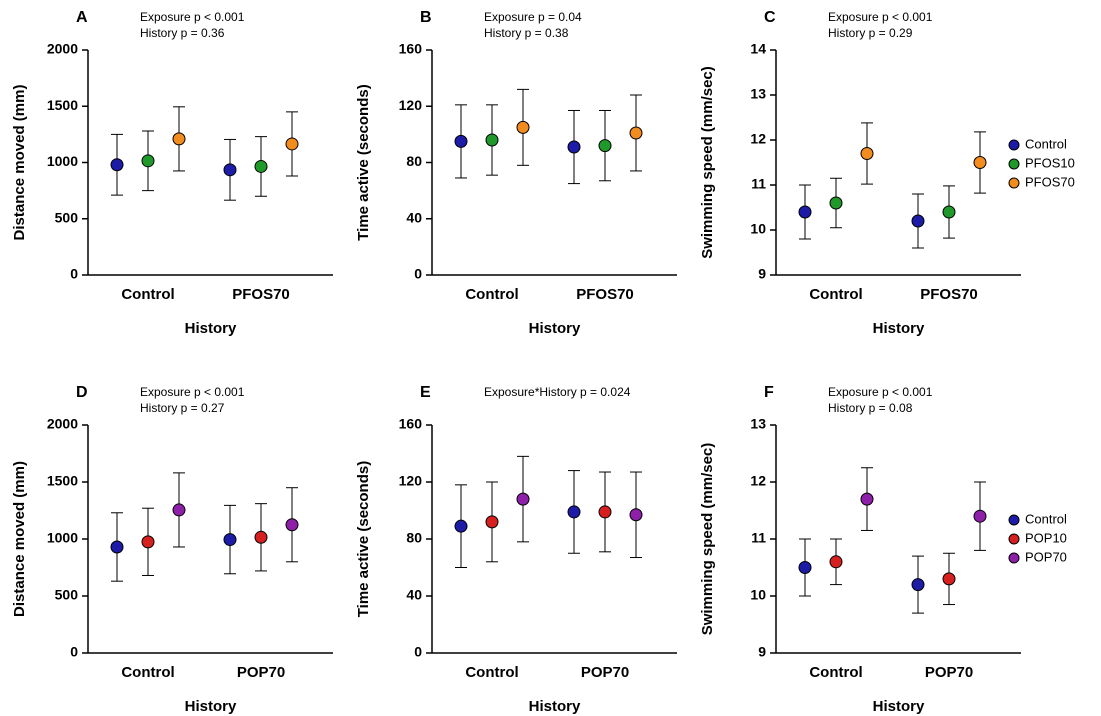  Describe the element at coordinates (1046, 537) in the screenshot. I see `legend-label: POP10` at that location.